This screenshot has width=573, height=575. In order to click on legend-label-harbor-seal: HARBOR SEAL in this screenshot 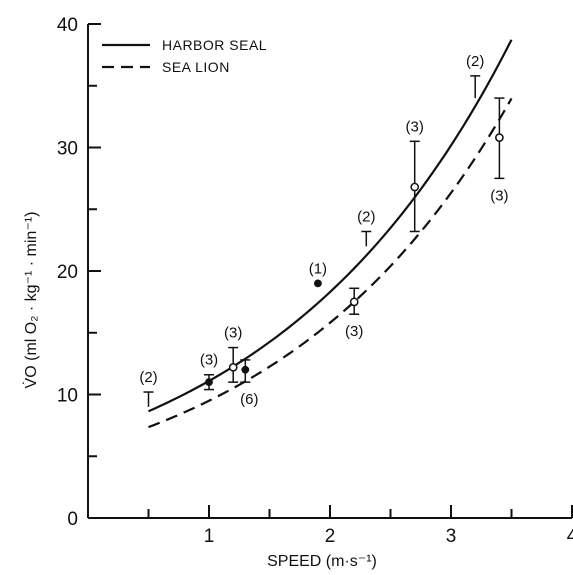, I will do `click(214, 45)`.